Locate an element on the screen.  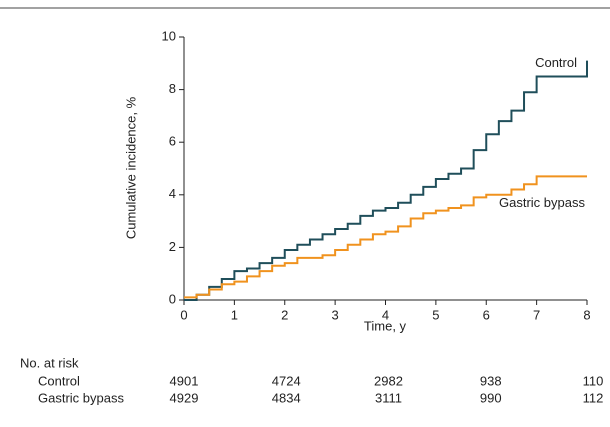
x-tick-label: 1 is located at coordinates (234, 314).